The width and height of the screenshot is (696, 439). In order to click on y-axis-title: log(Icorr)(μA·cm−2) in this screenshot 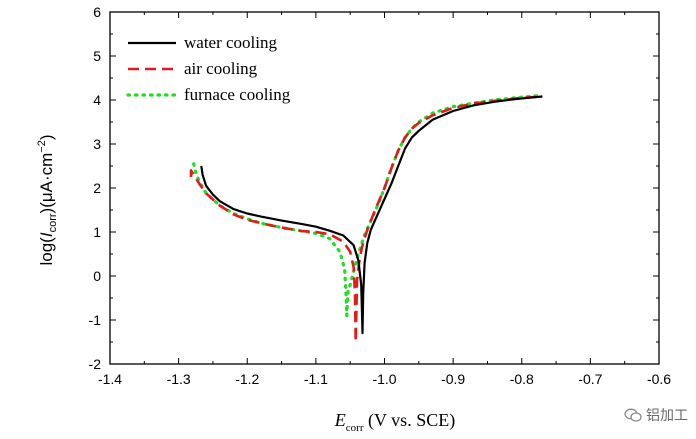, I will do `click(47, 199)`.